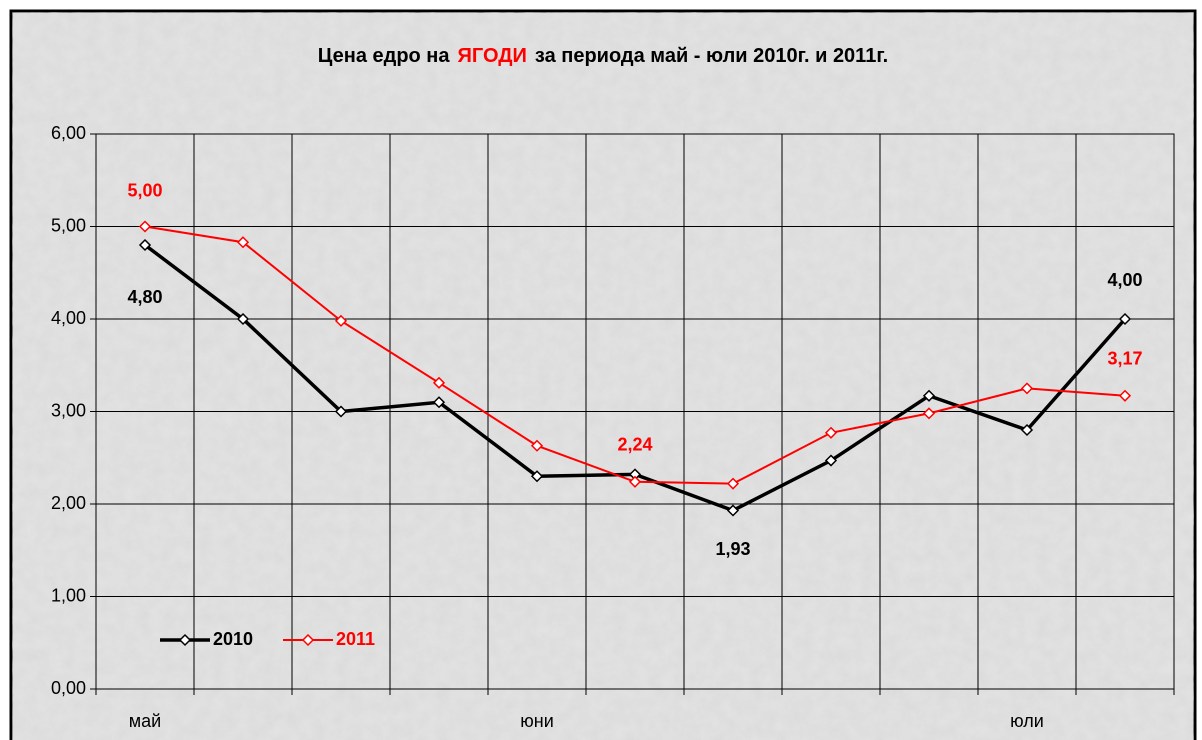 This screenshot has width=1202, height=740. I want to click on title-part: Цена едро на, so click(384, 56).